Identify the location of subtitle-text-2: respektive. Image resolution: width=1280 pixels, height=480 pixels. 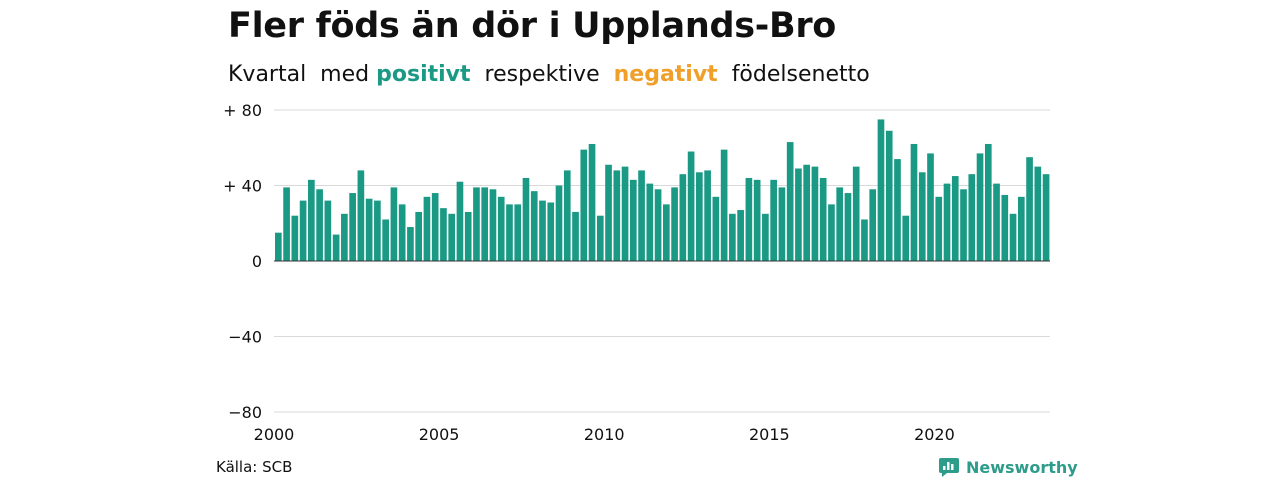
(542, 74).